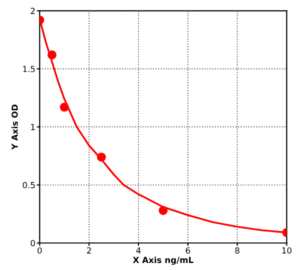  I want to click on y-tick-label: 1, so click(33, 127).